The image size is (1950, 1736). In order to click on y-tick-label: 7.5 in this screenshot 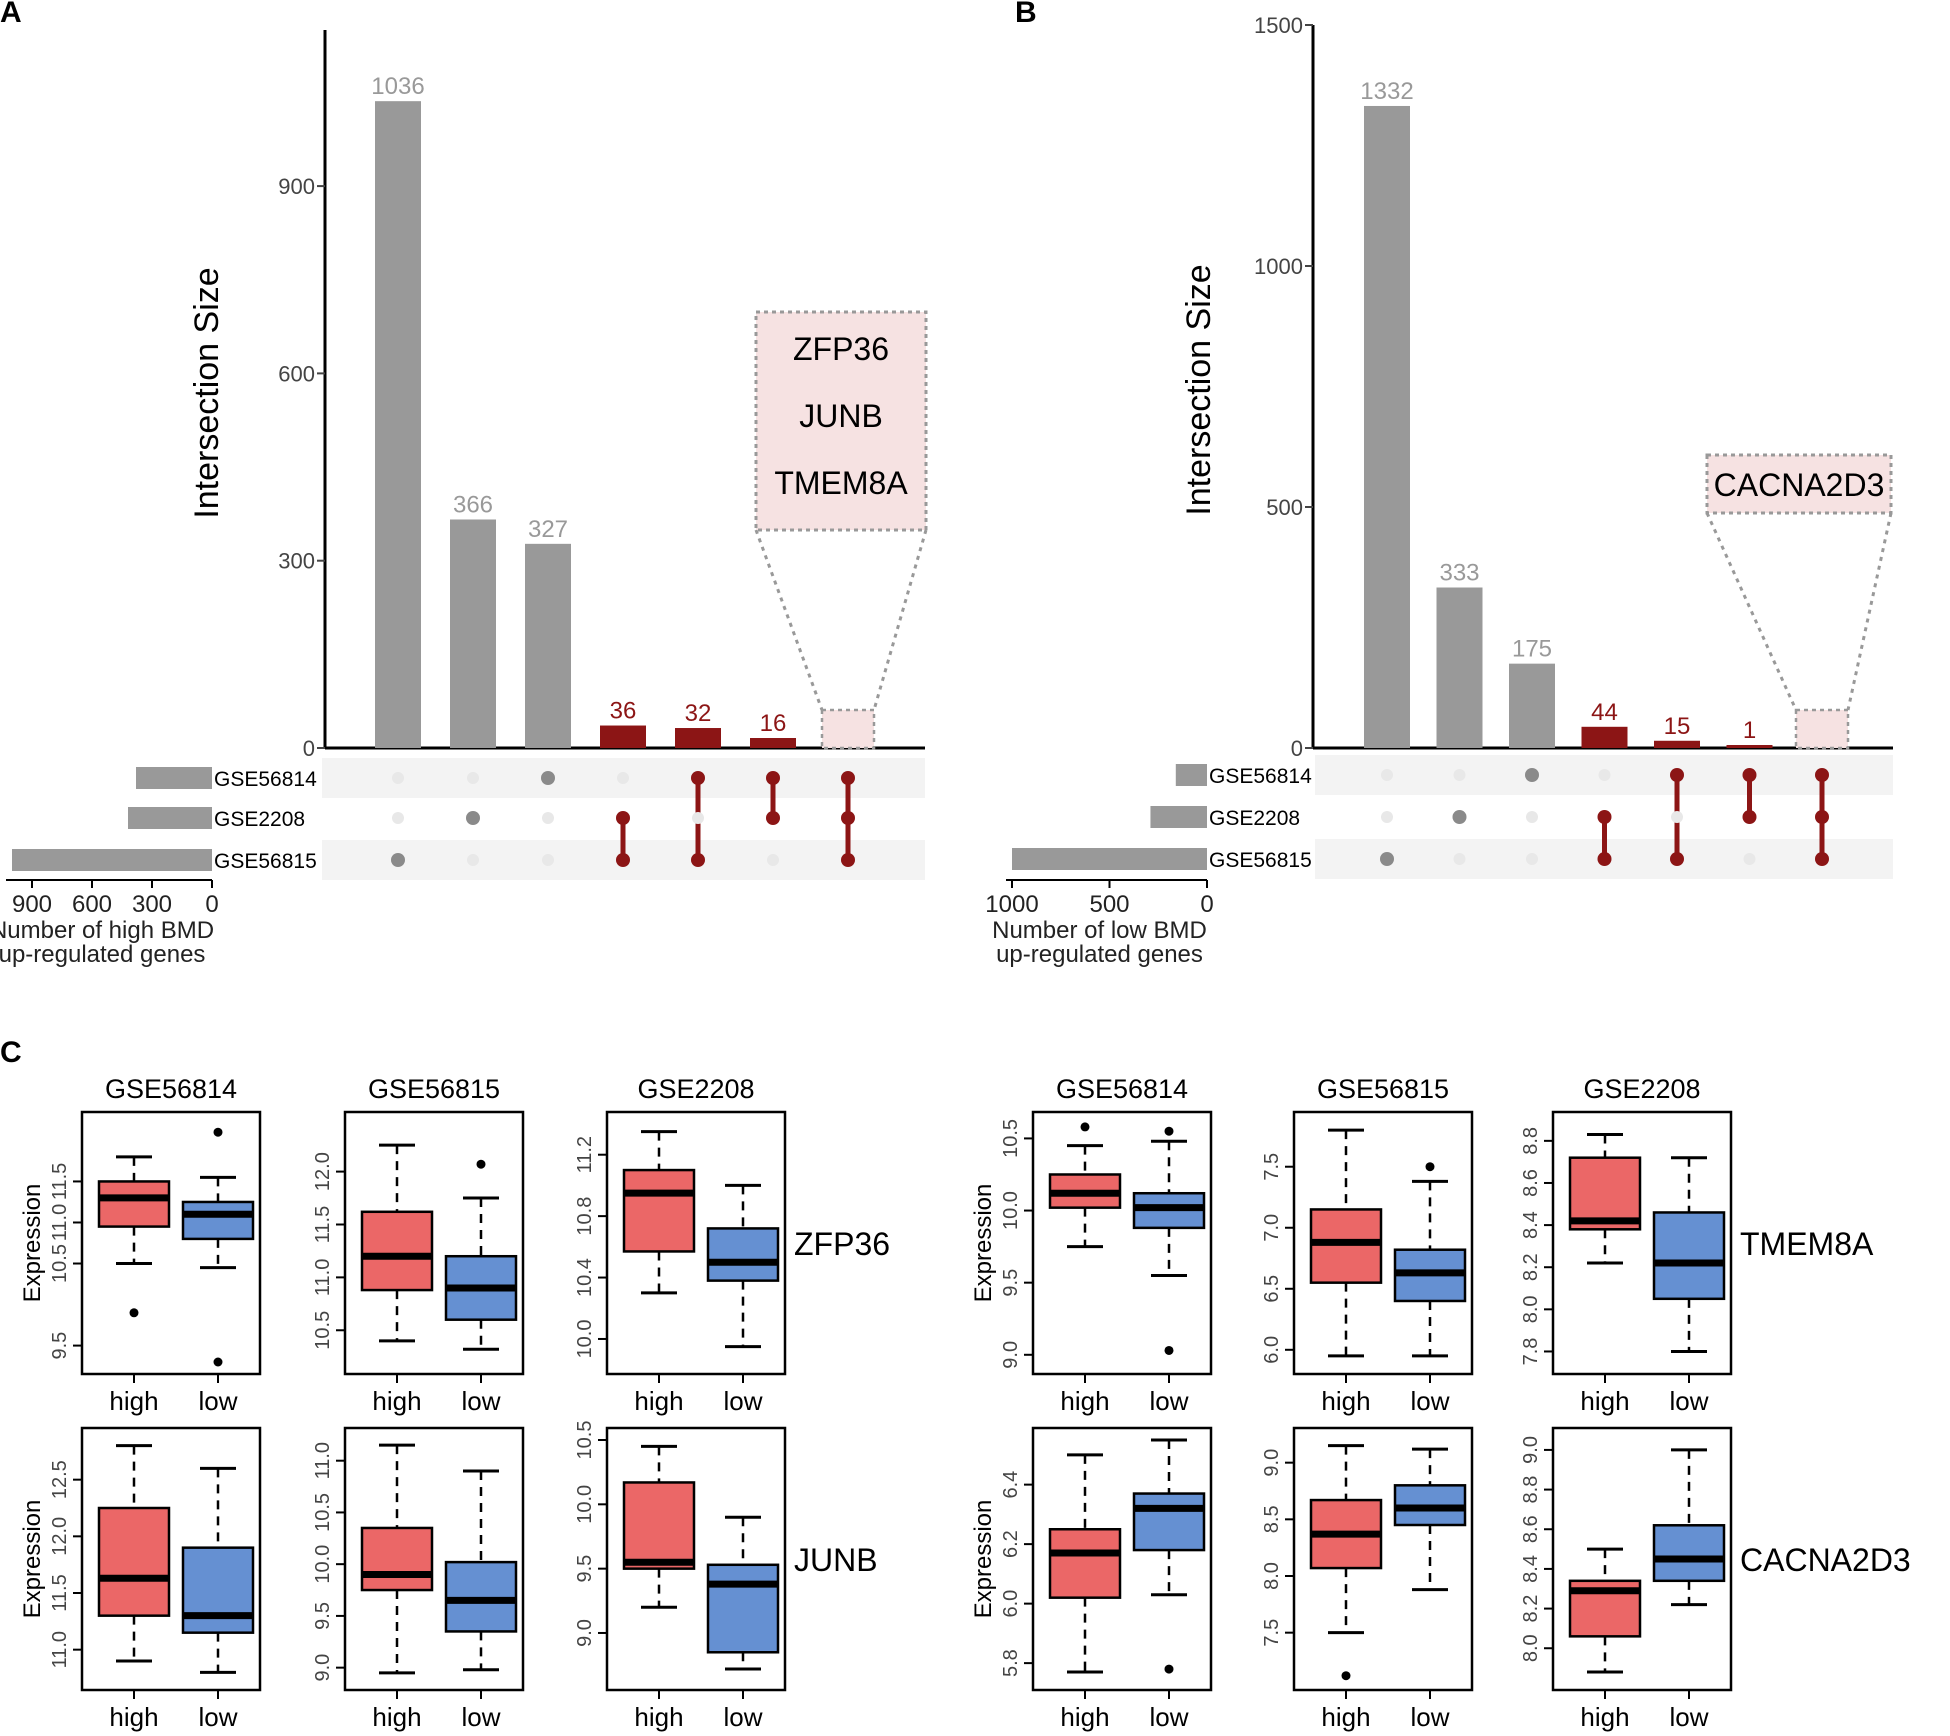, I will do `click(1272, 1633)`.